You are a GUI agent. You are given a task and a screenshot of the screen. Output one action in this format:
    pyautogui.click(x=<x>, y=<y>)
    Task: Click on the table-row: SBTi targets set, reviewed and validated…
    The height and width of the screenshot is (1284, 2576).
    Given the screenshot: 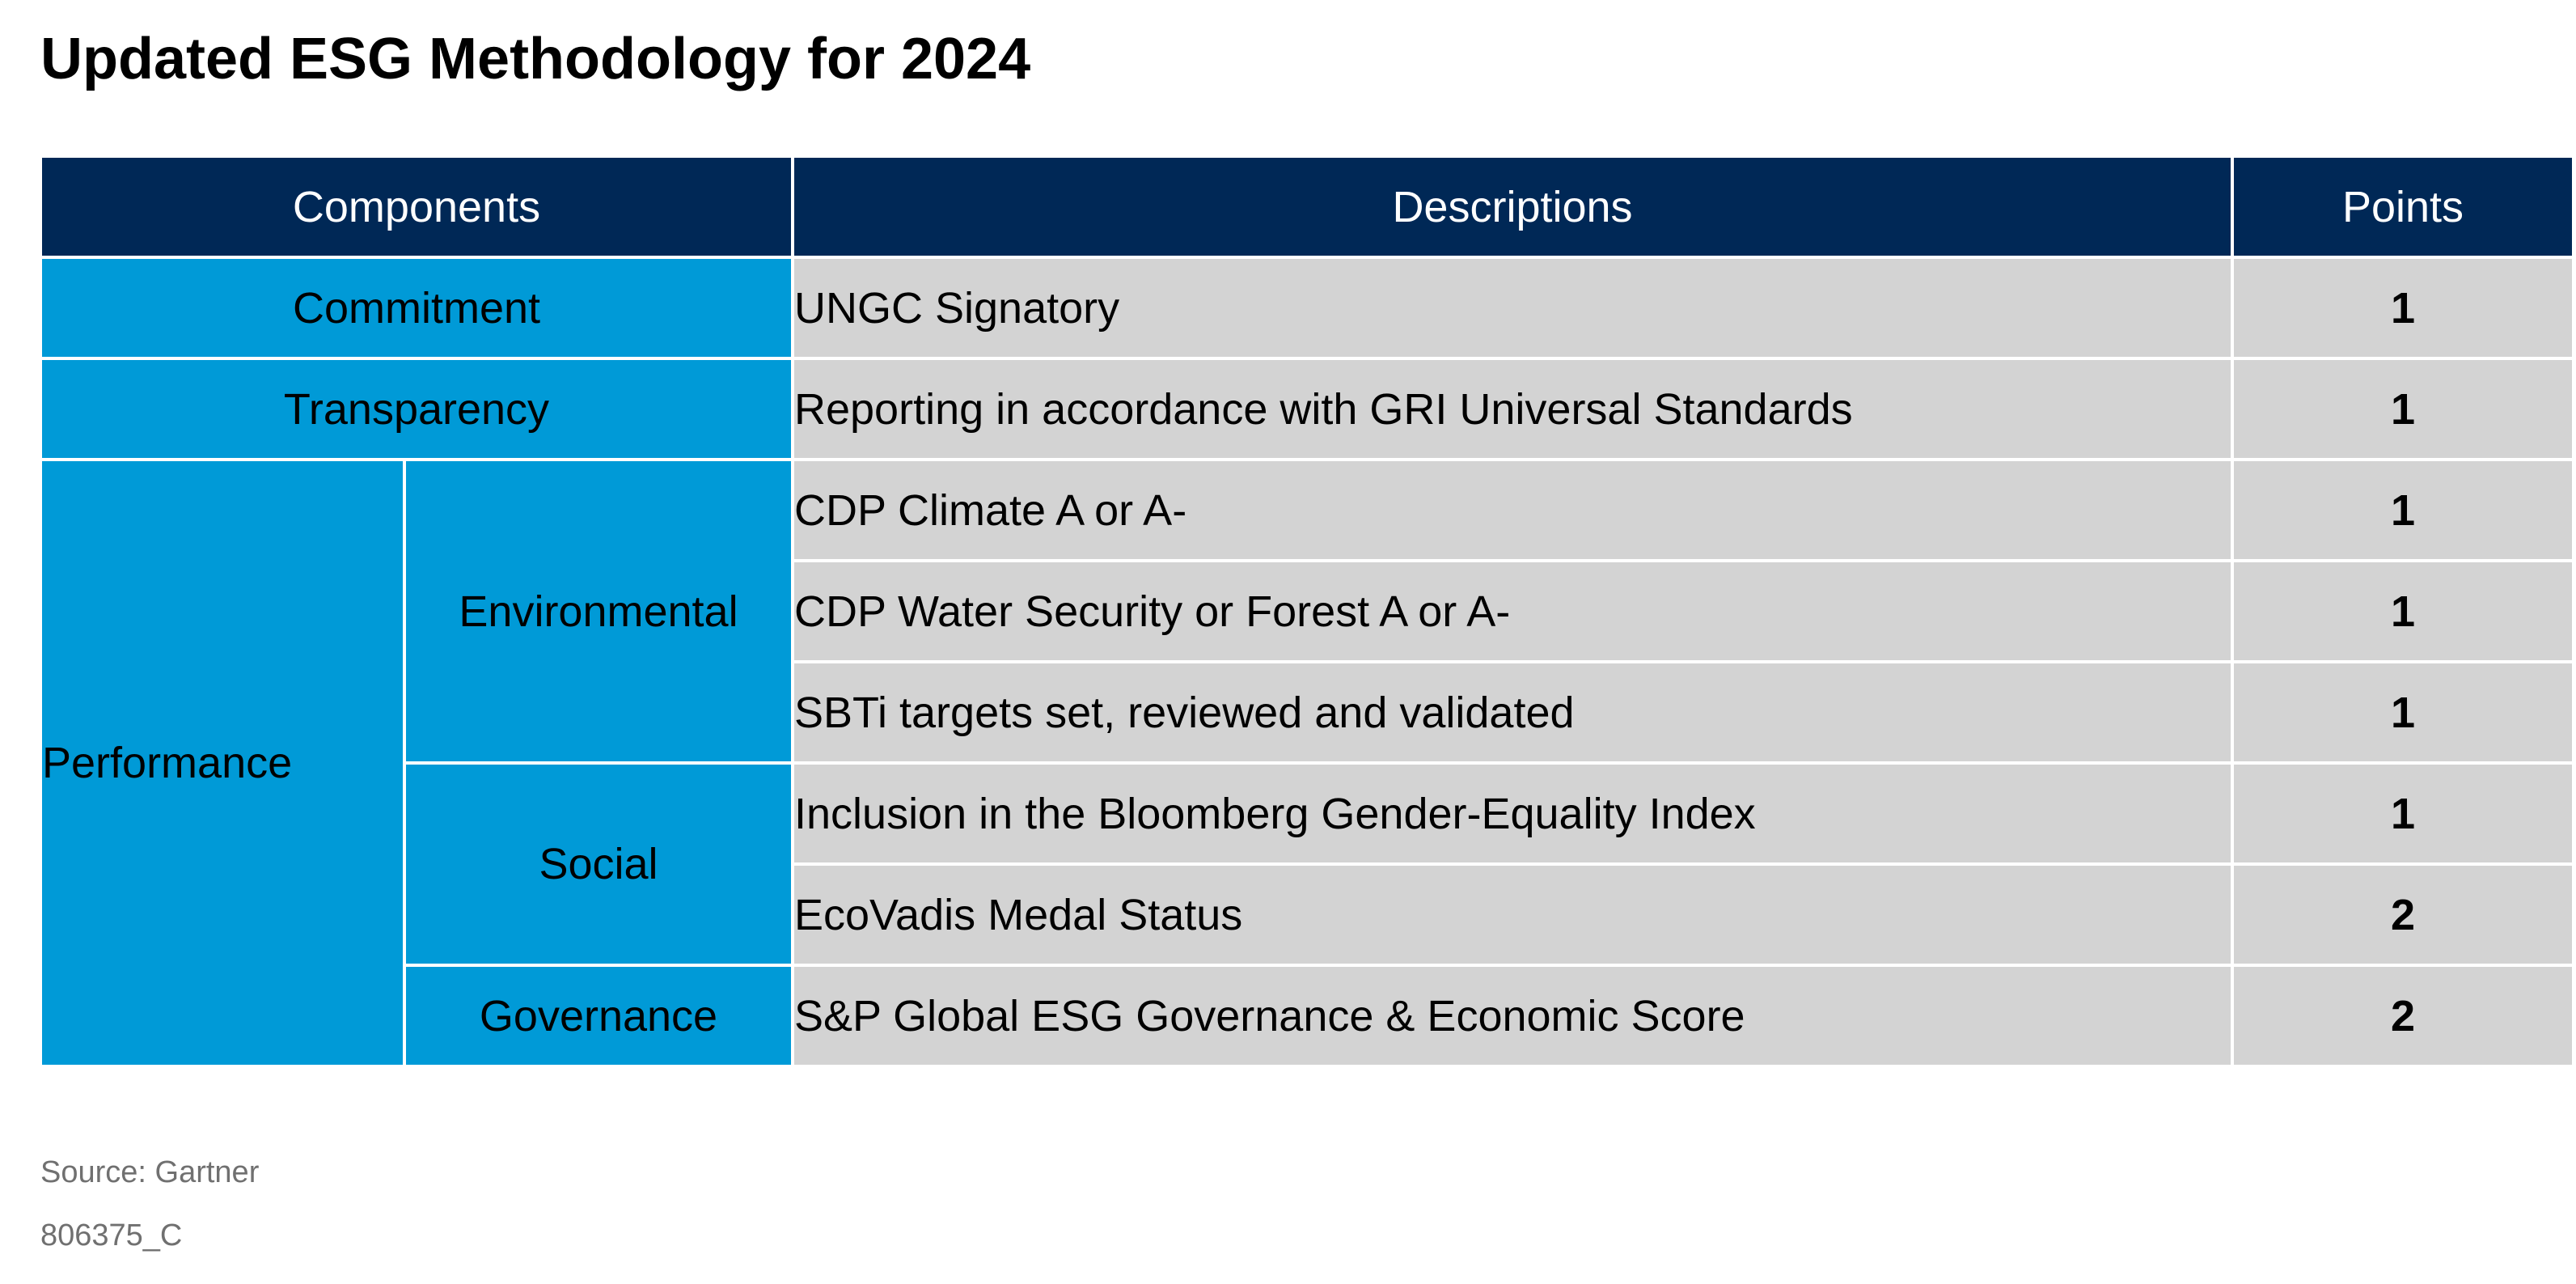 What is the action you would take?
    pyautogui.click(x=1308, y=712)
    